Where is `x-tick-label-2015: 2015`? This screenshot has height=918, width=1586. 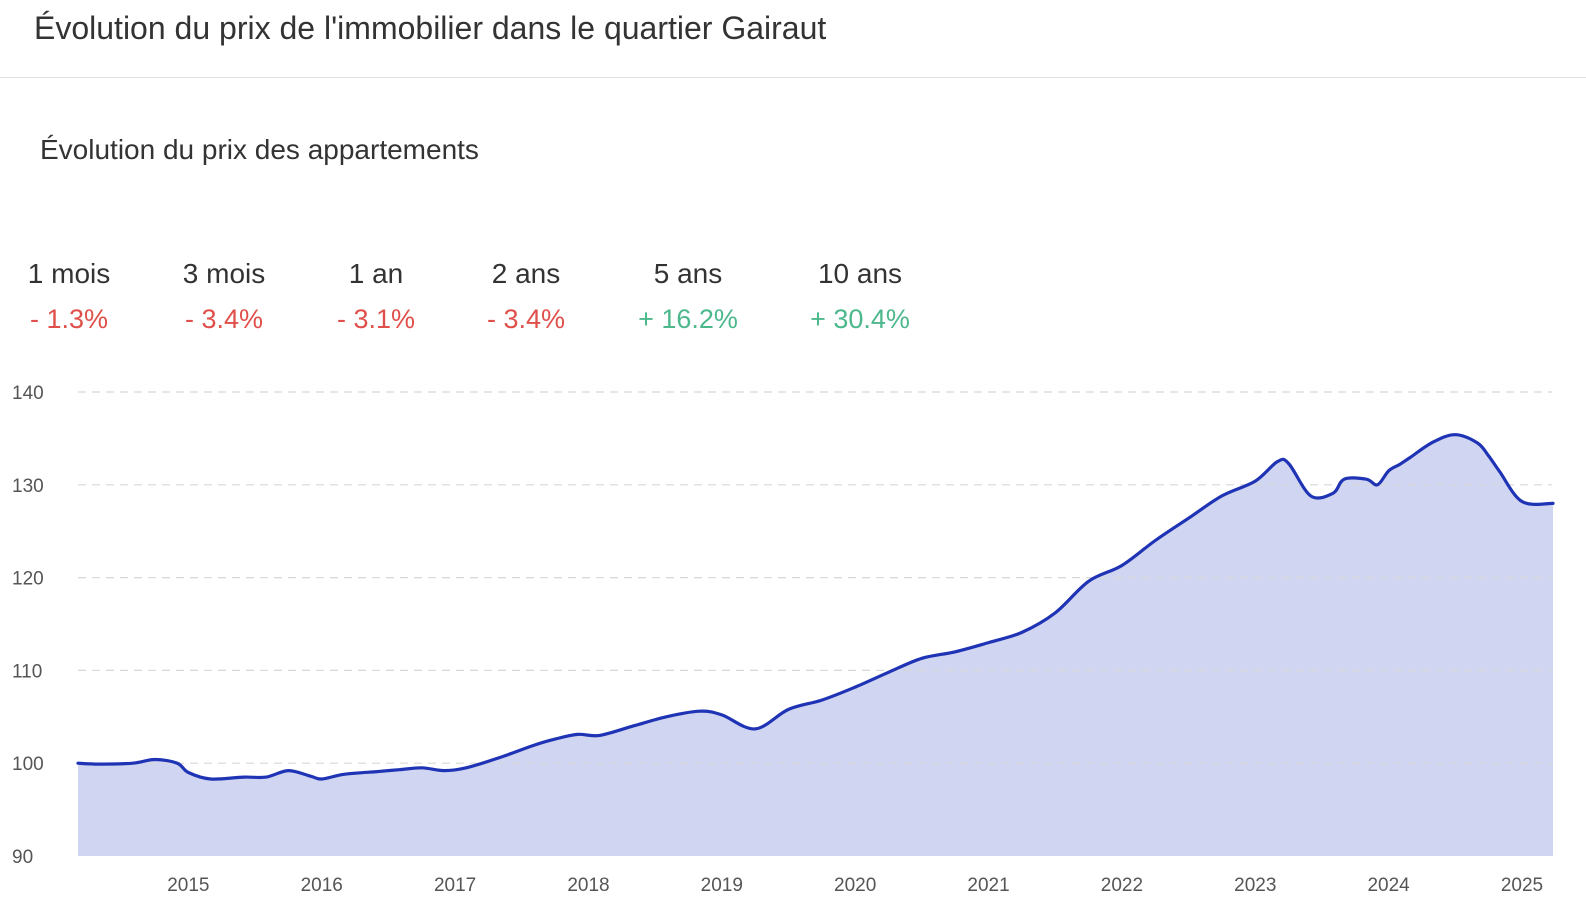
x-tick-label-2015: 2015 is located at coordinates (188, 885).